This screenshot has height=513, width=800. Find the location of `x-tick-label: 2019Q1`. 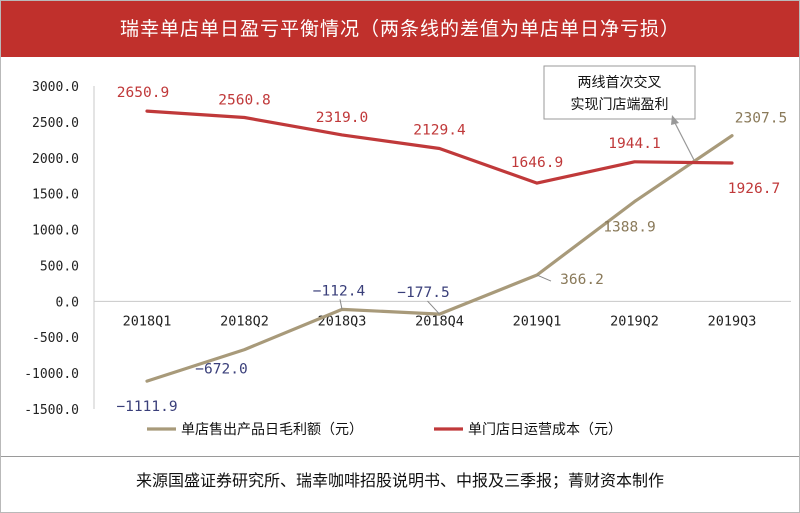

x-tick-label: 2019Q1 is located at coordinates (537, 321).